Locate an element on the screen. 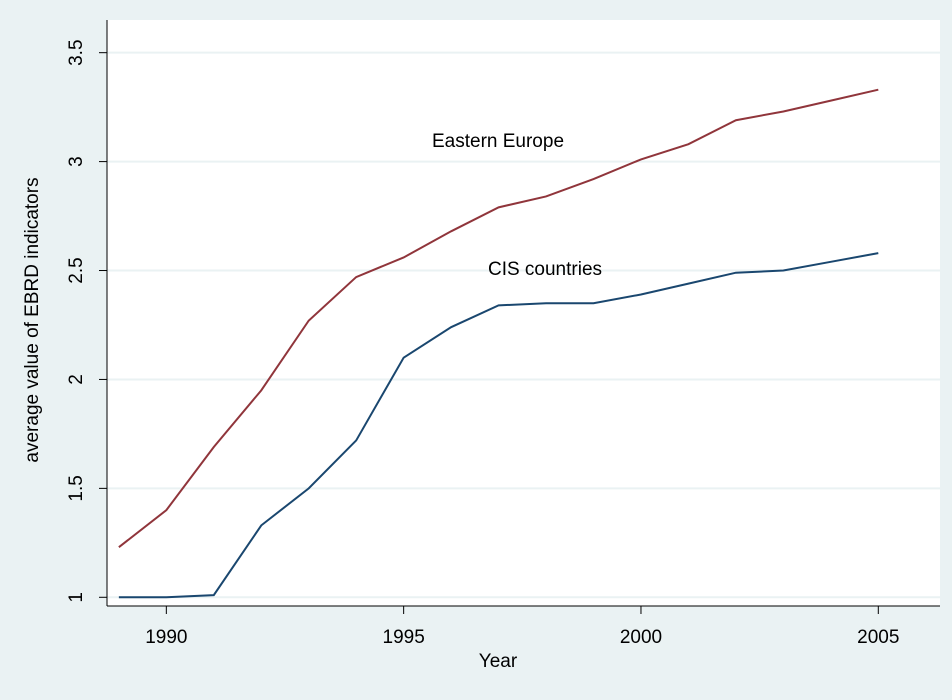  x-axis-label: Year is located at coordinates (498, 661).